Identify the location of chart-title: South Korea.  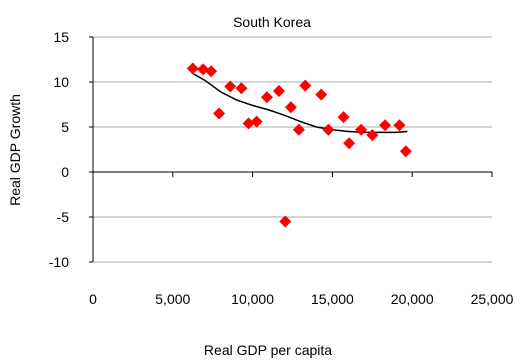
(272, 22).